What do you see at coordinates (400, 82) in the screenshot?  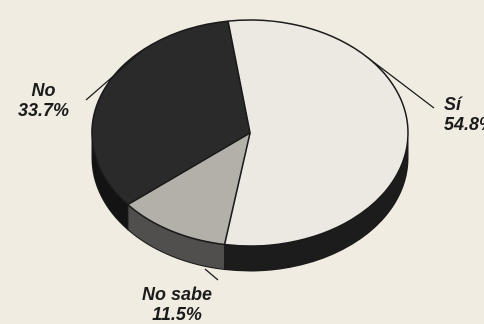 I see `leader-line-si` at bounding box center [400, 82].